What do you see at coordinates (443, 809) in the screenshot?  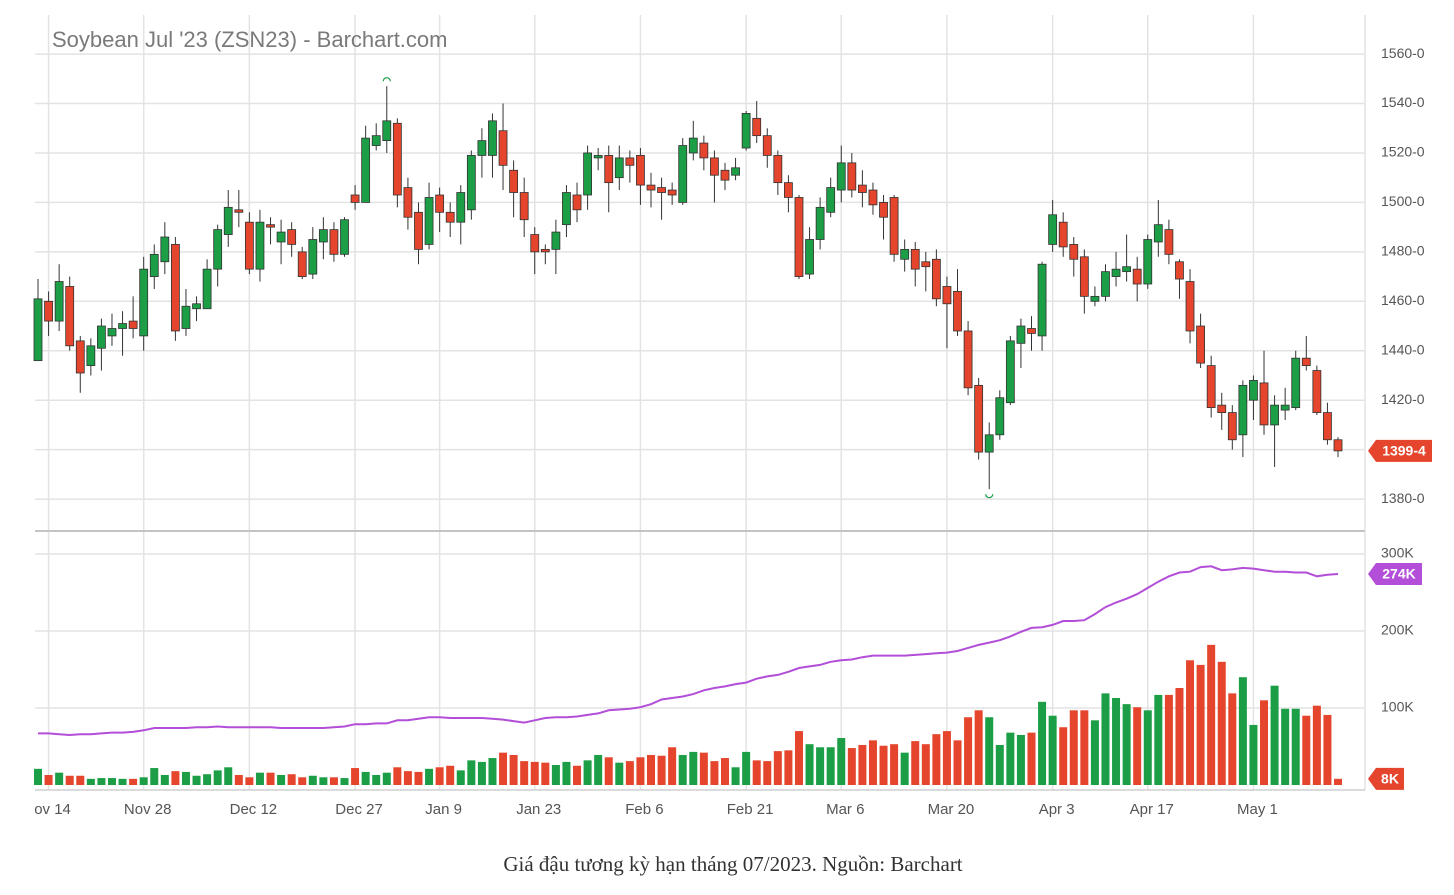 I see `x-tick-label: Jan 9` at bounding box center [443, 809].